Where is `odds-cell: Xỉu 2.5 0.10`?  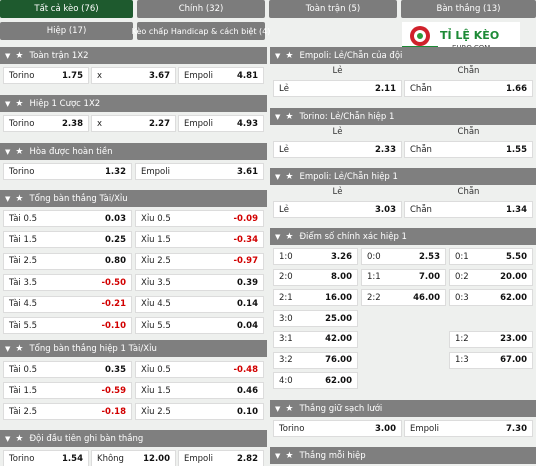 odds-cell: Xỉu 2.5 0.10 is located at coordinates (199, 411).